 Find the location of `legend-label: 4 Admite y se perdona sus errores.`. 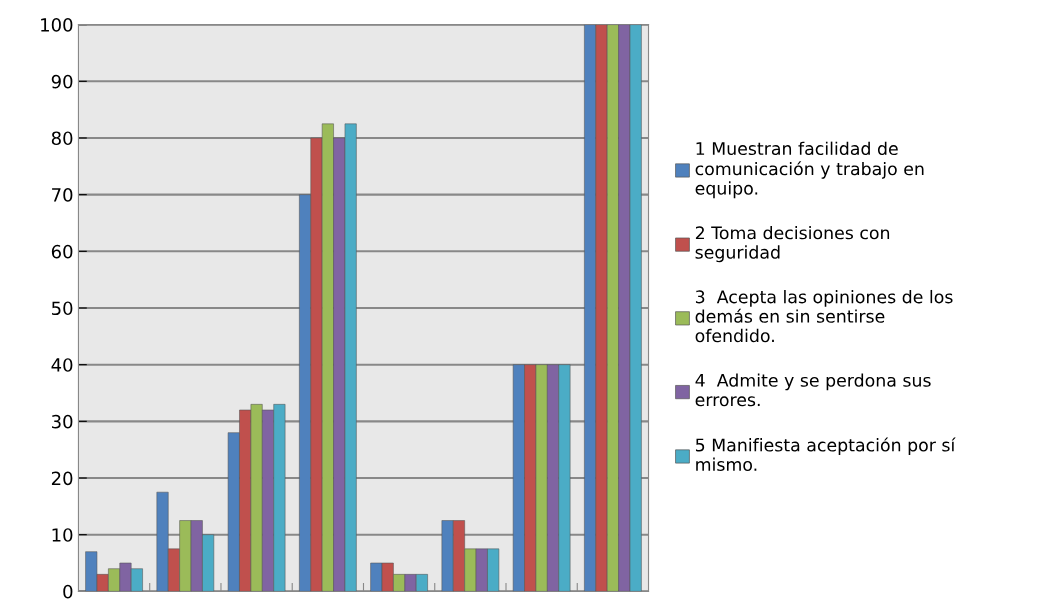

legend-label: 4 Admite y se perdona sus errores. is located at coordinates (813, 390).